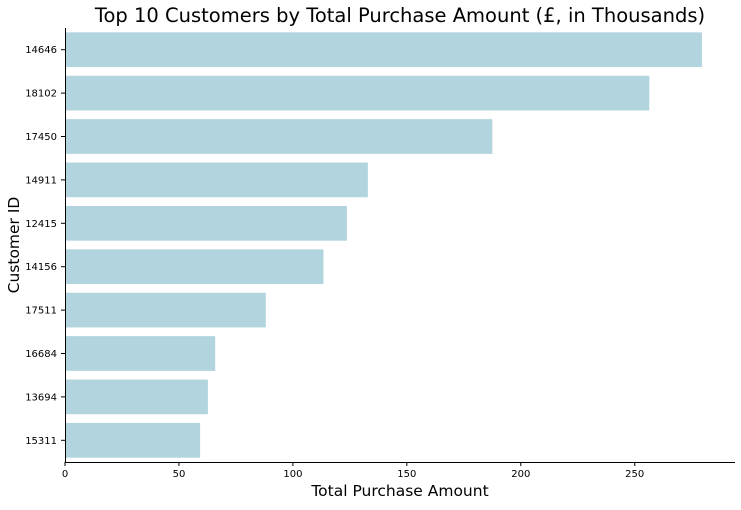 The image size is (741, 510). I want to click on x-tick-label: 0, so click(65, 474).